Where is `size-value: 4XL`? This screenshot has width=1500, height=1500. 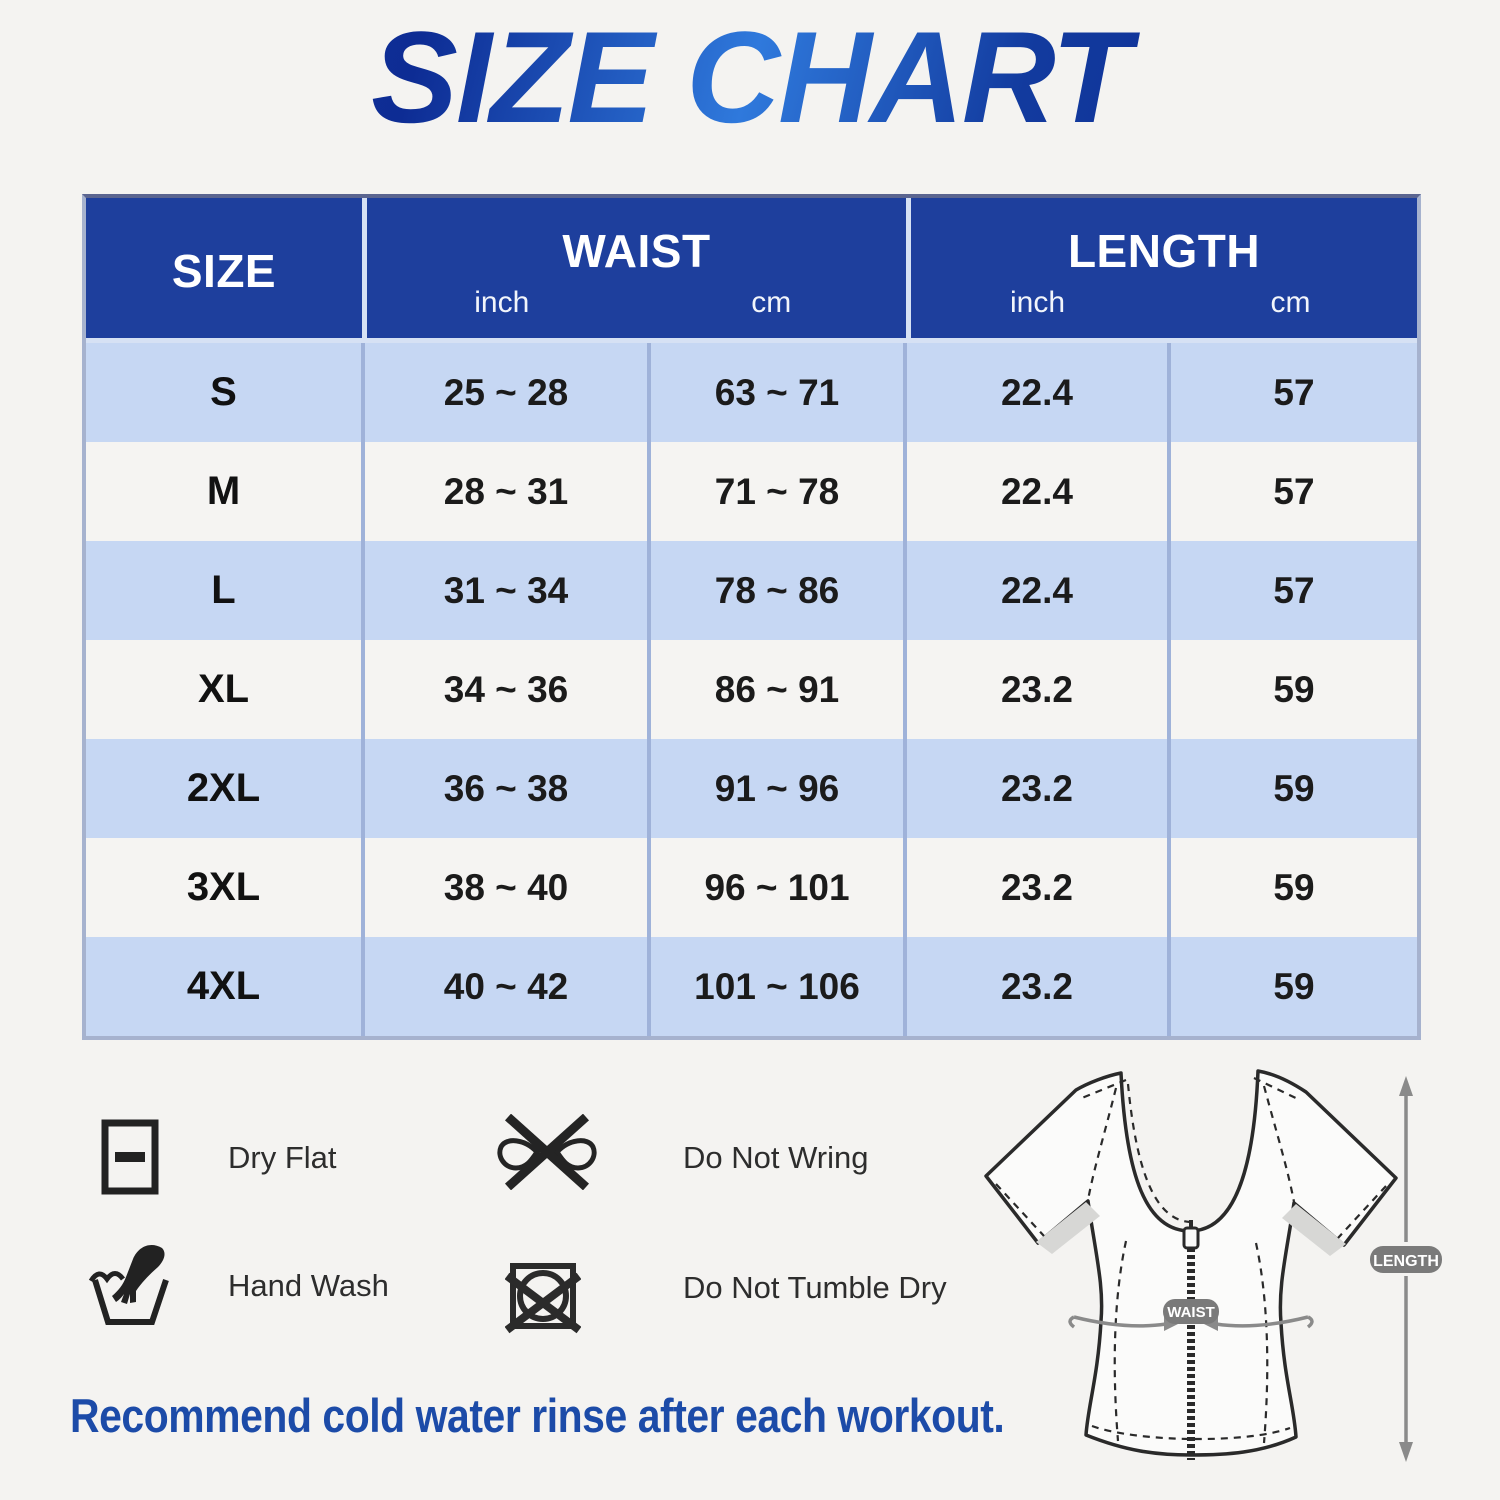
size-value: 4XL is located at coordinates (225, 986).